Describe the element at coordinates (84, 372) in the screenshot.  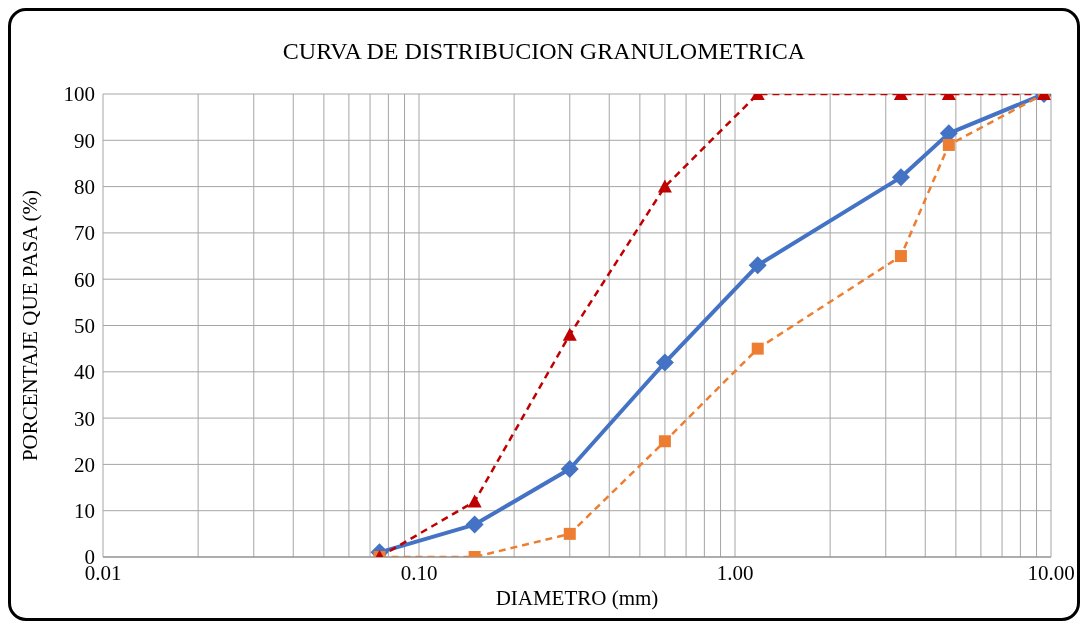
I see `y-tick-label: 40` at that location.